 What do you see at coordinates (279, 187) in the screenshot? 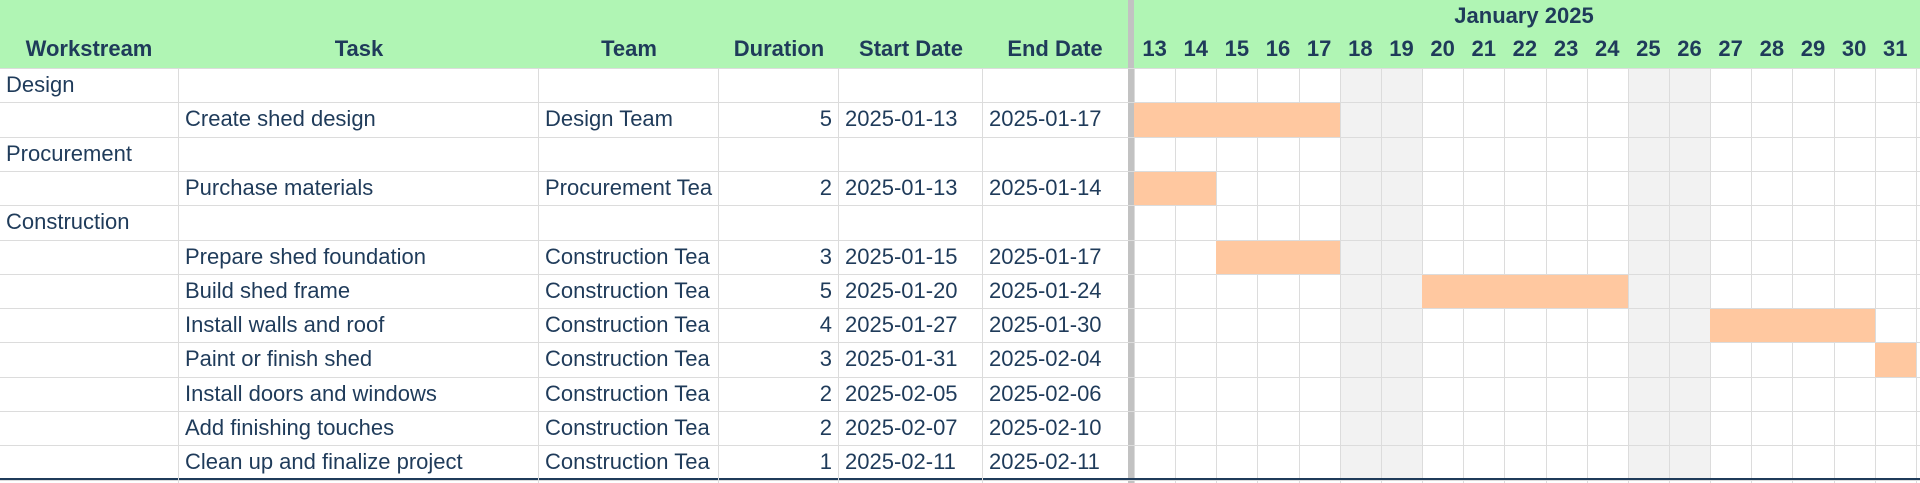
I see `task-cell: Purchase materials` at bounding box center [279, 187].